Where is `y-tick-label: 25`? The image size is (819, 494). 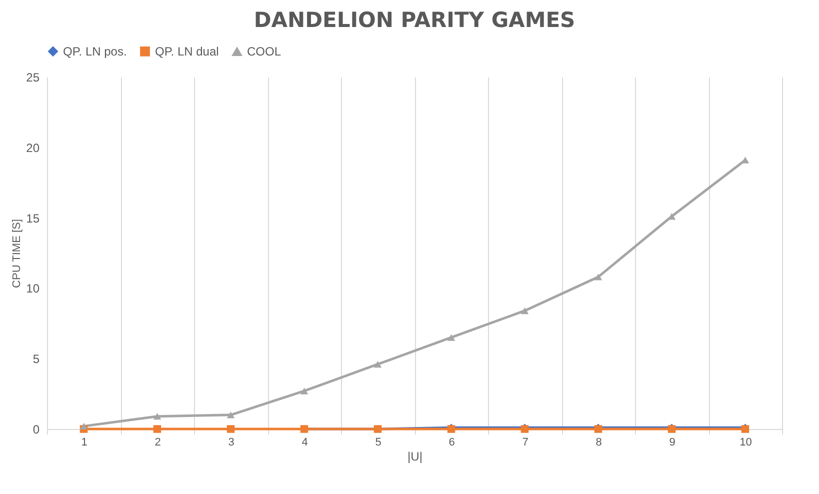
y-tick-label: 25 is located at coordinates (33, 77).